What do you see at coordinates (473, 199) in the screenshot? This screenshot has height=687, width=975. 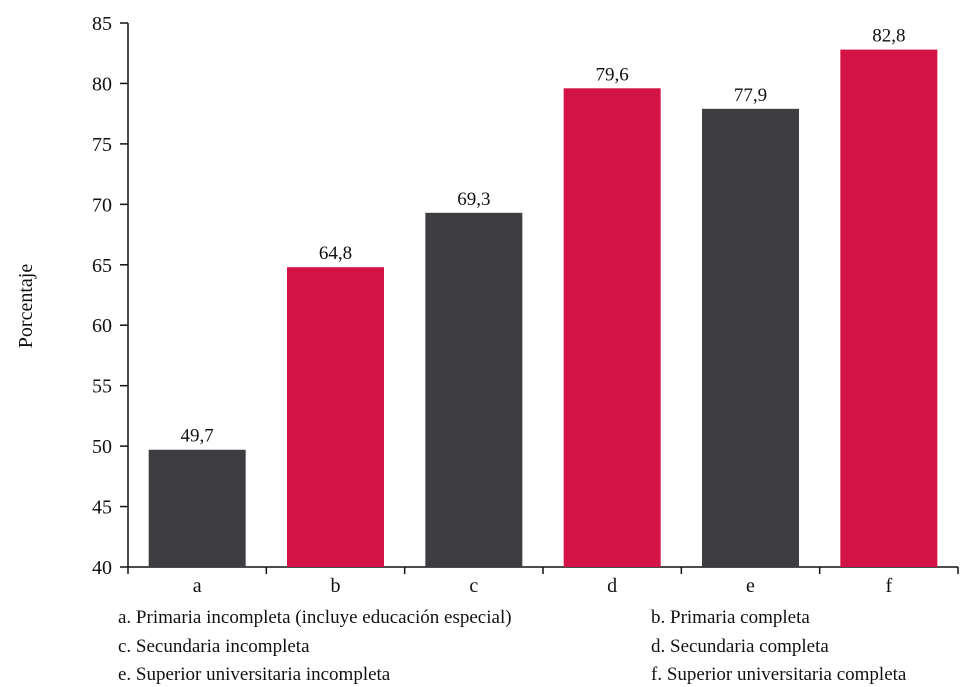 I see `value-label-c: 69,3` at bounding box center [473, 199].